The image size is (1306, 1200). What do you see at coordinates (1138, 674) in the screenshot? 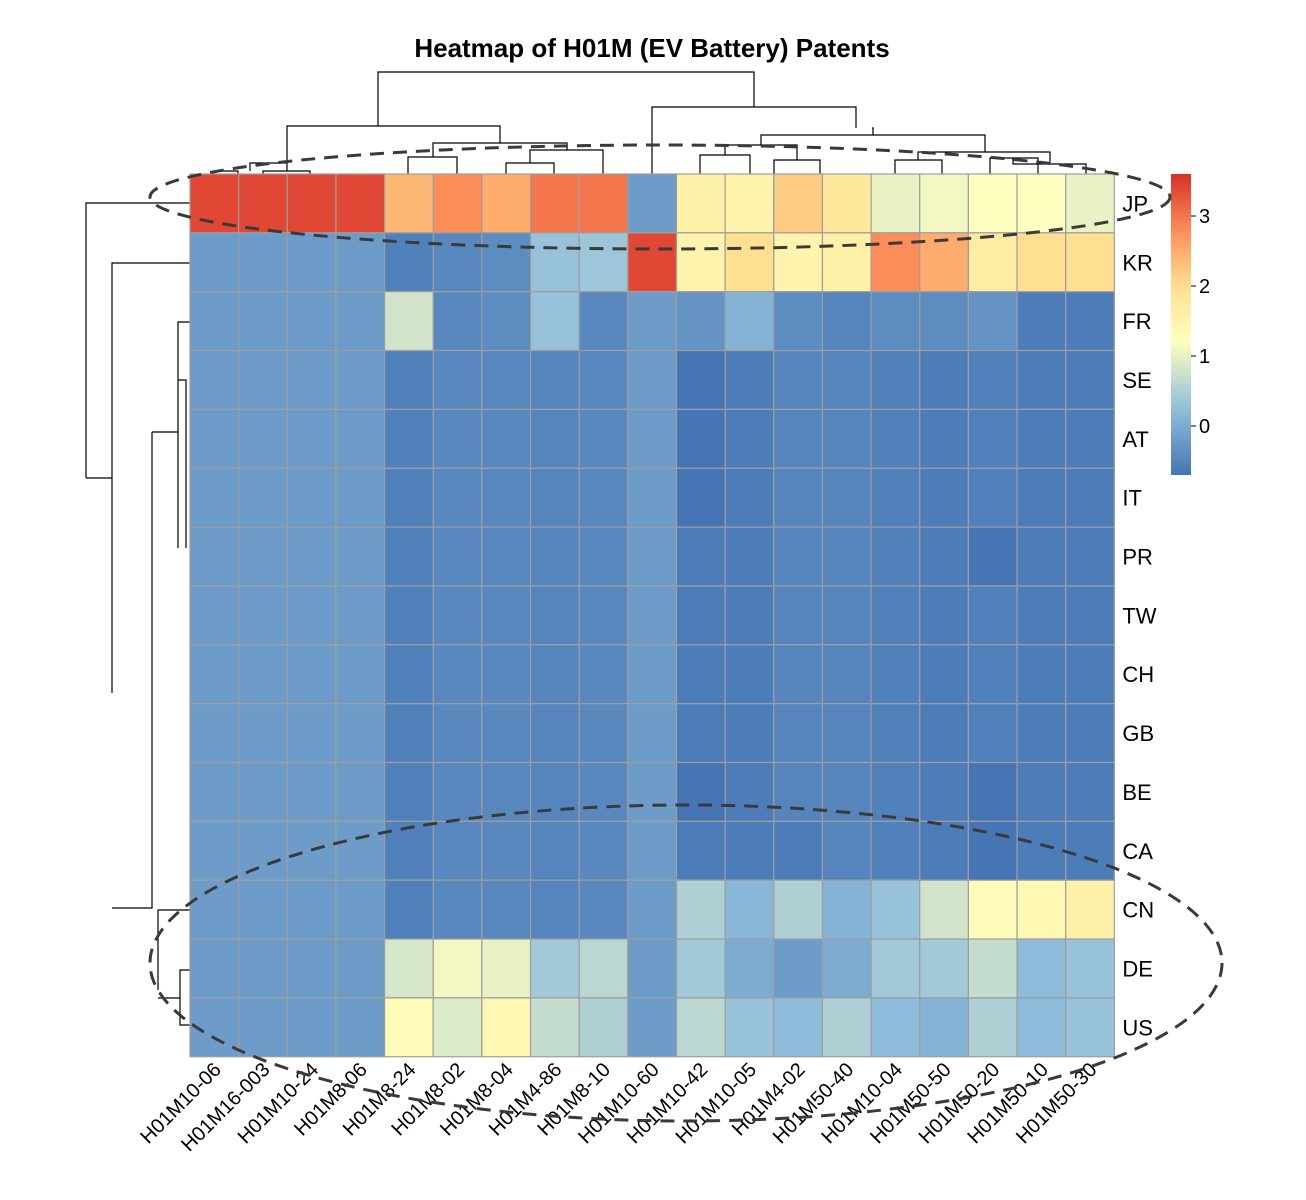
I see `row-label-ch: CH` at bounding box center [1138, 674].